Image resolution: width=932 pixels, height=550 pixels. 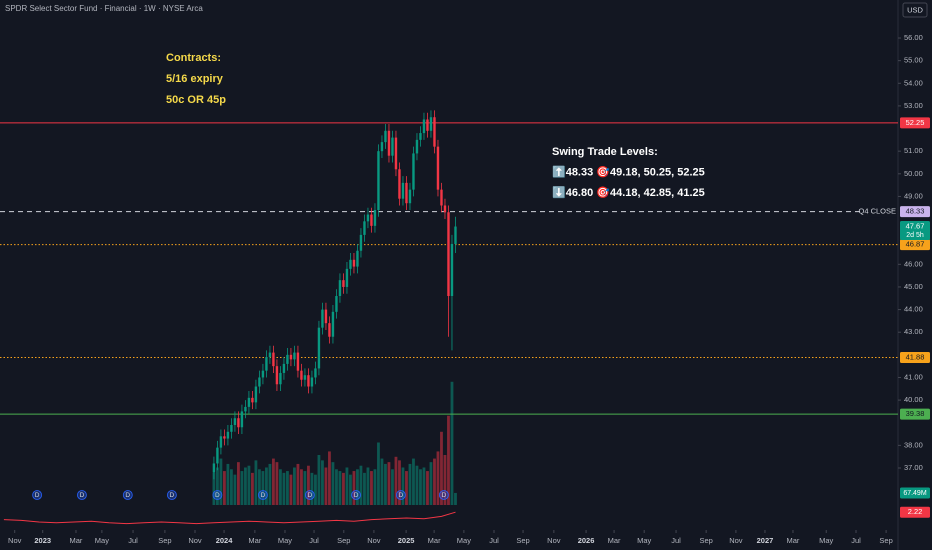 I want to click on x-tick-label: 2026, so click(x=586, y=540).